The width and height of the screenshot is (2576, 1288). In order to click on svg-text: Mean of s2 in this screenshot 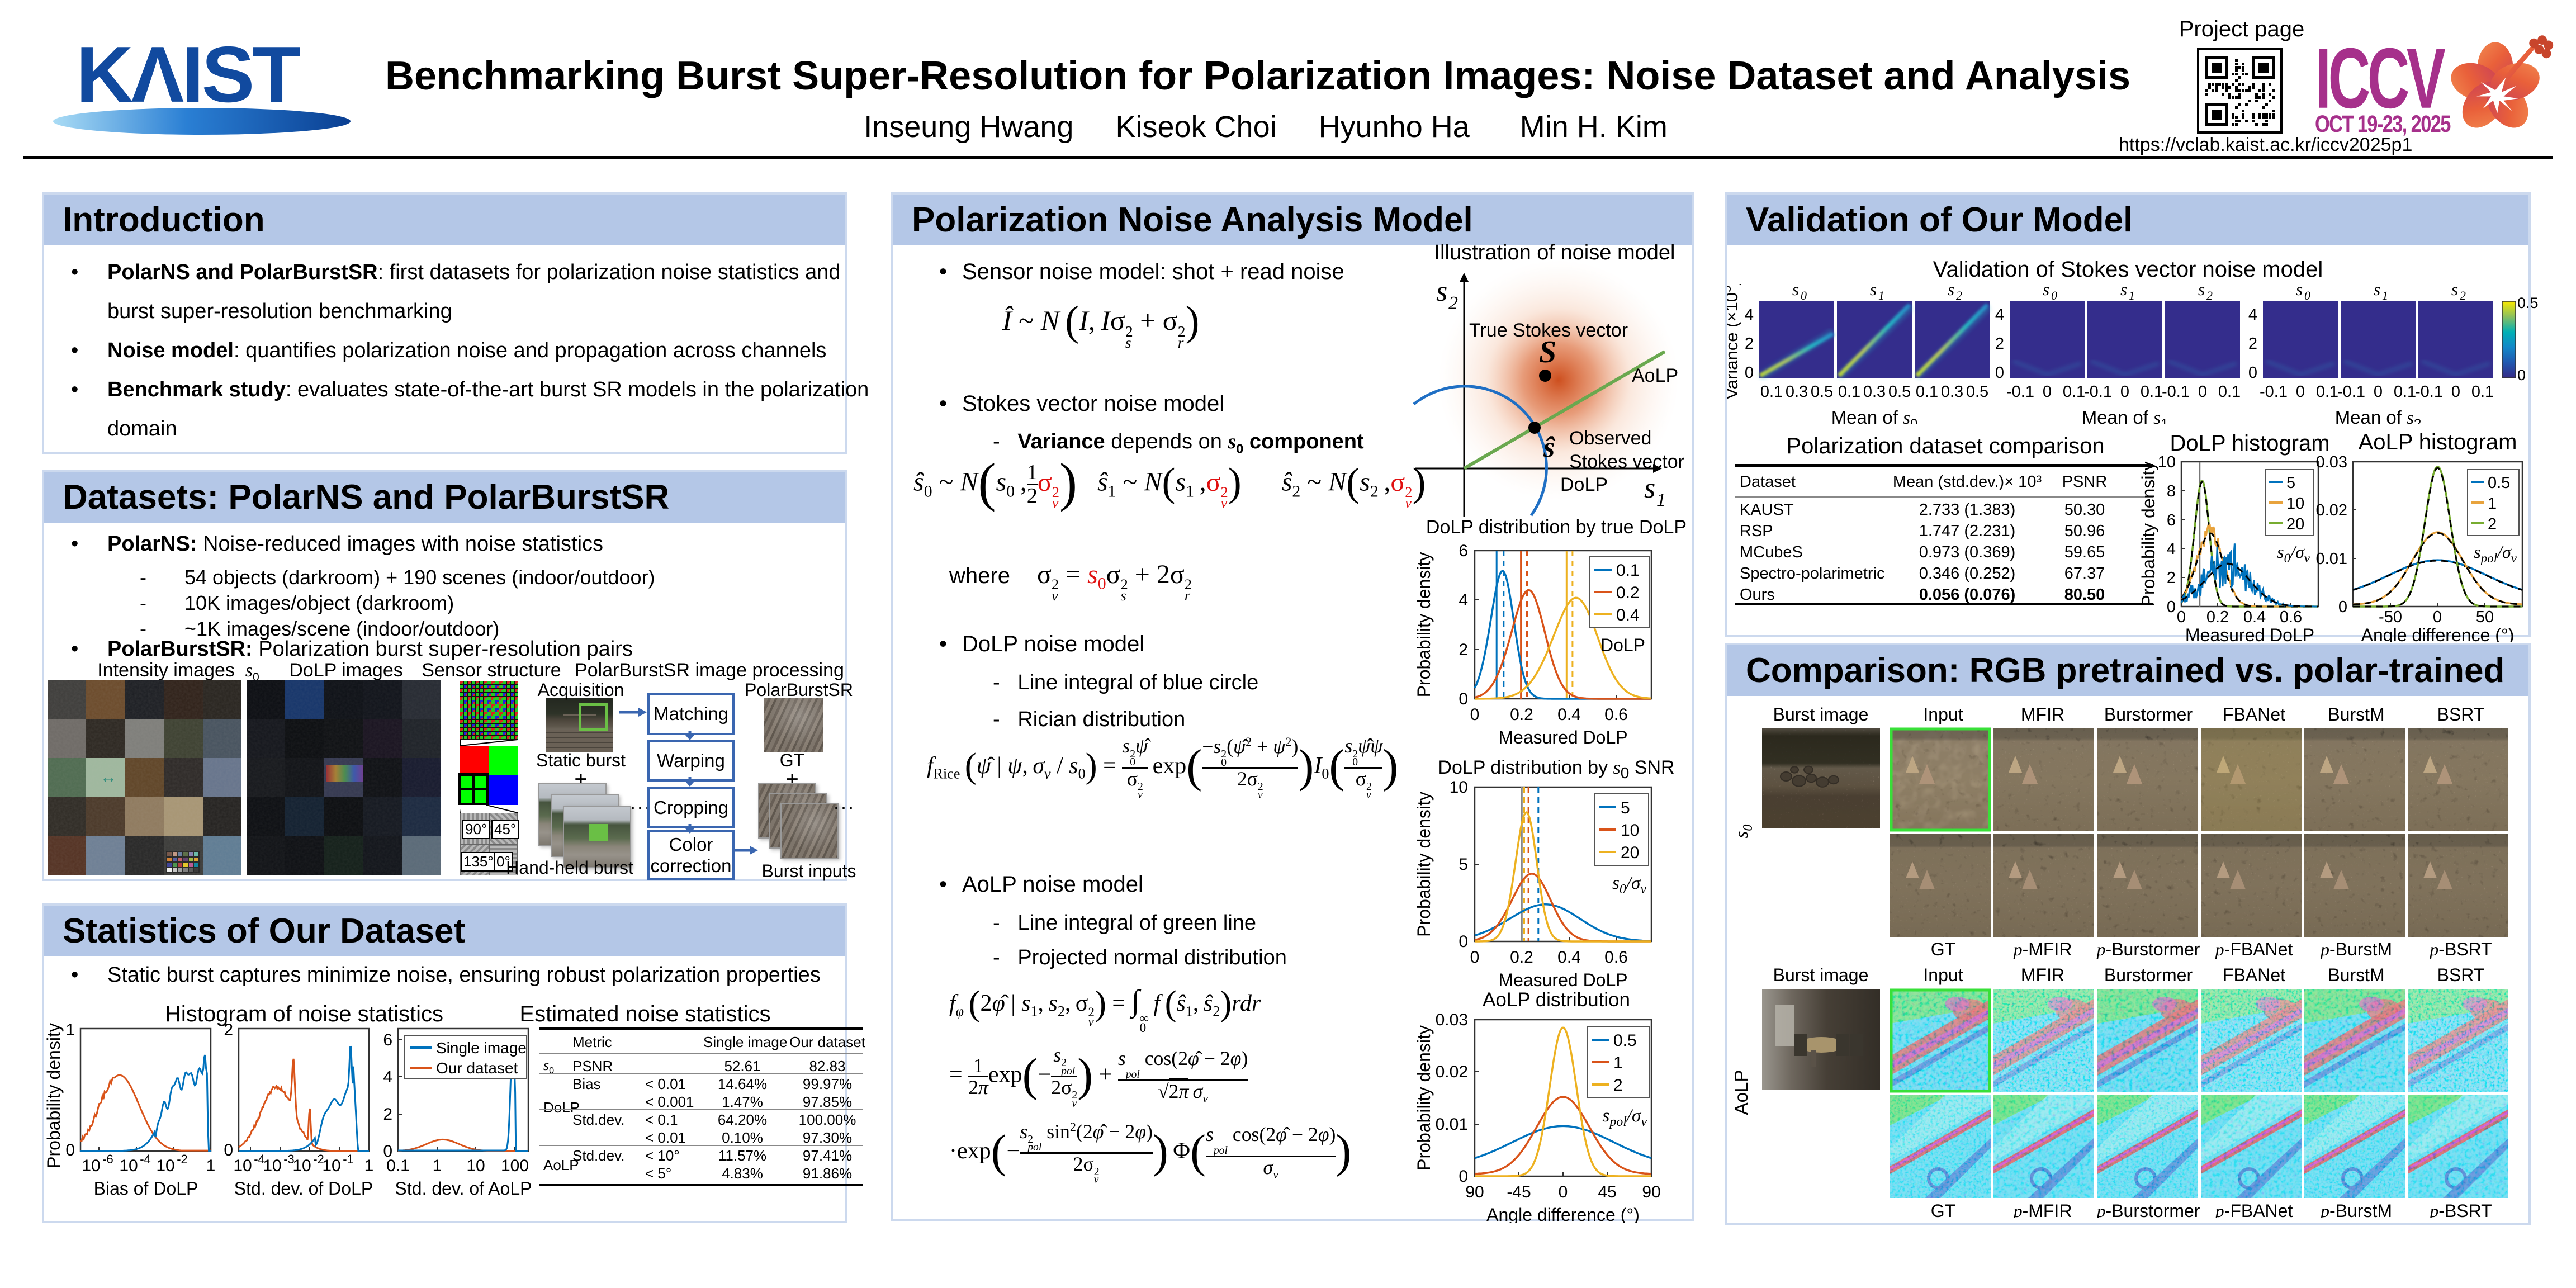, I will do `click(2379, 415)`.